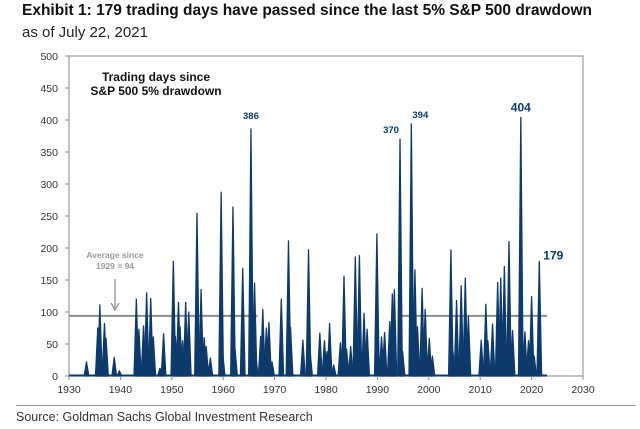 The height and width of the screenshot is (429, 640). Describe the element at coordinates (481, 390) in the screenshot. I see `x-tick-label: 2010` at that location.